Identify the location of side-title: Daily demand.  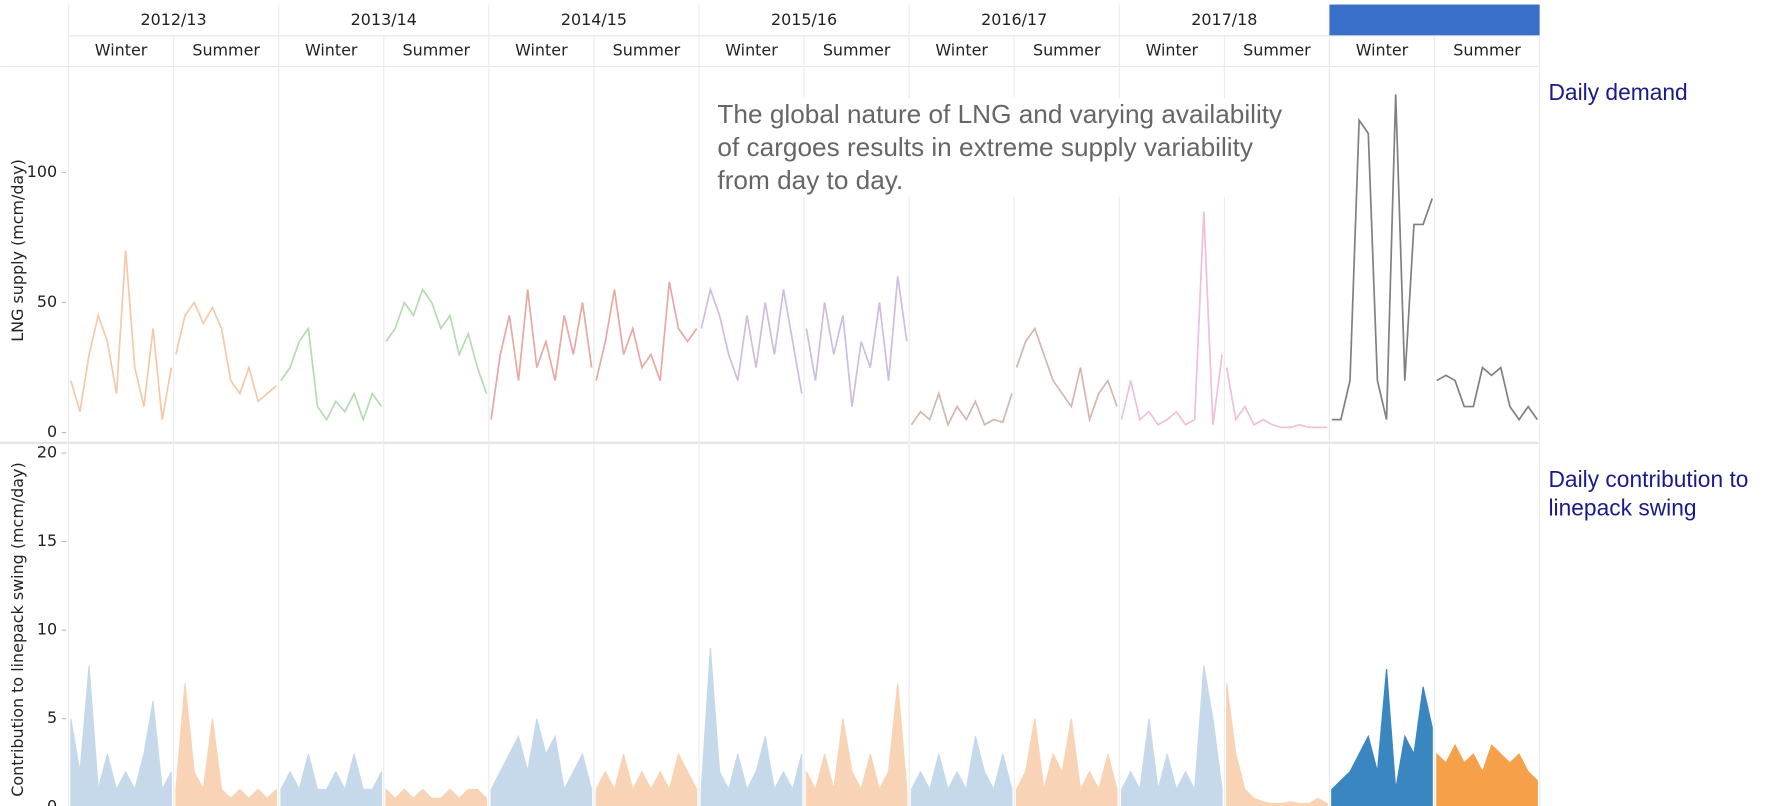
(1618, 93).